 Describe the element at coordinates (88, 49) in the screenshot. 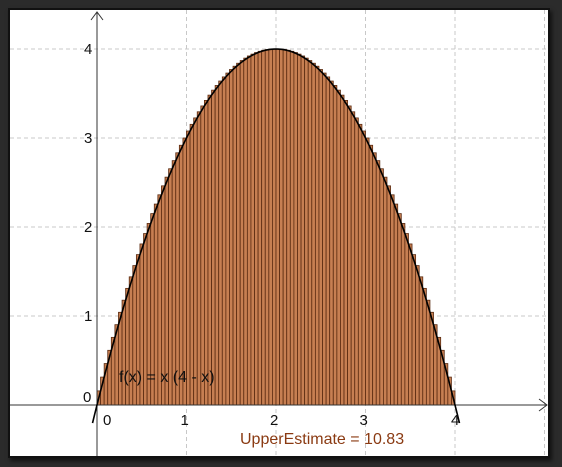

I see `y-tick-label: 4` at that location.